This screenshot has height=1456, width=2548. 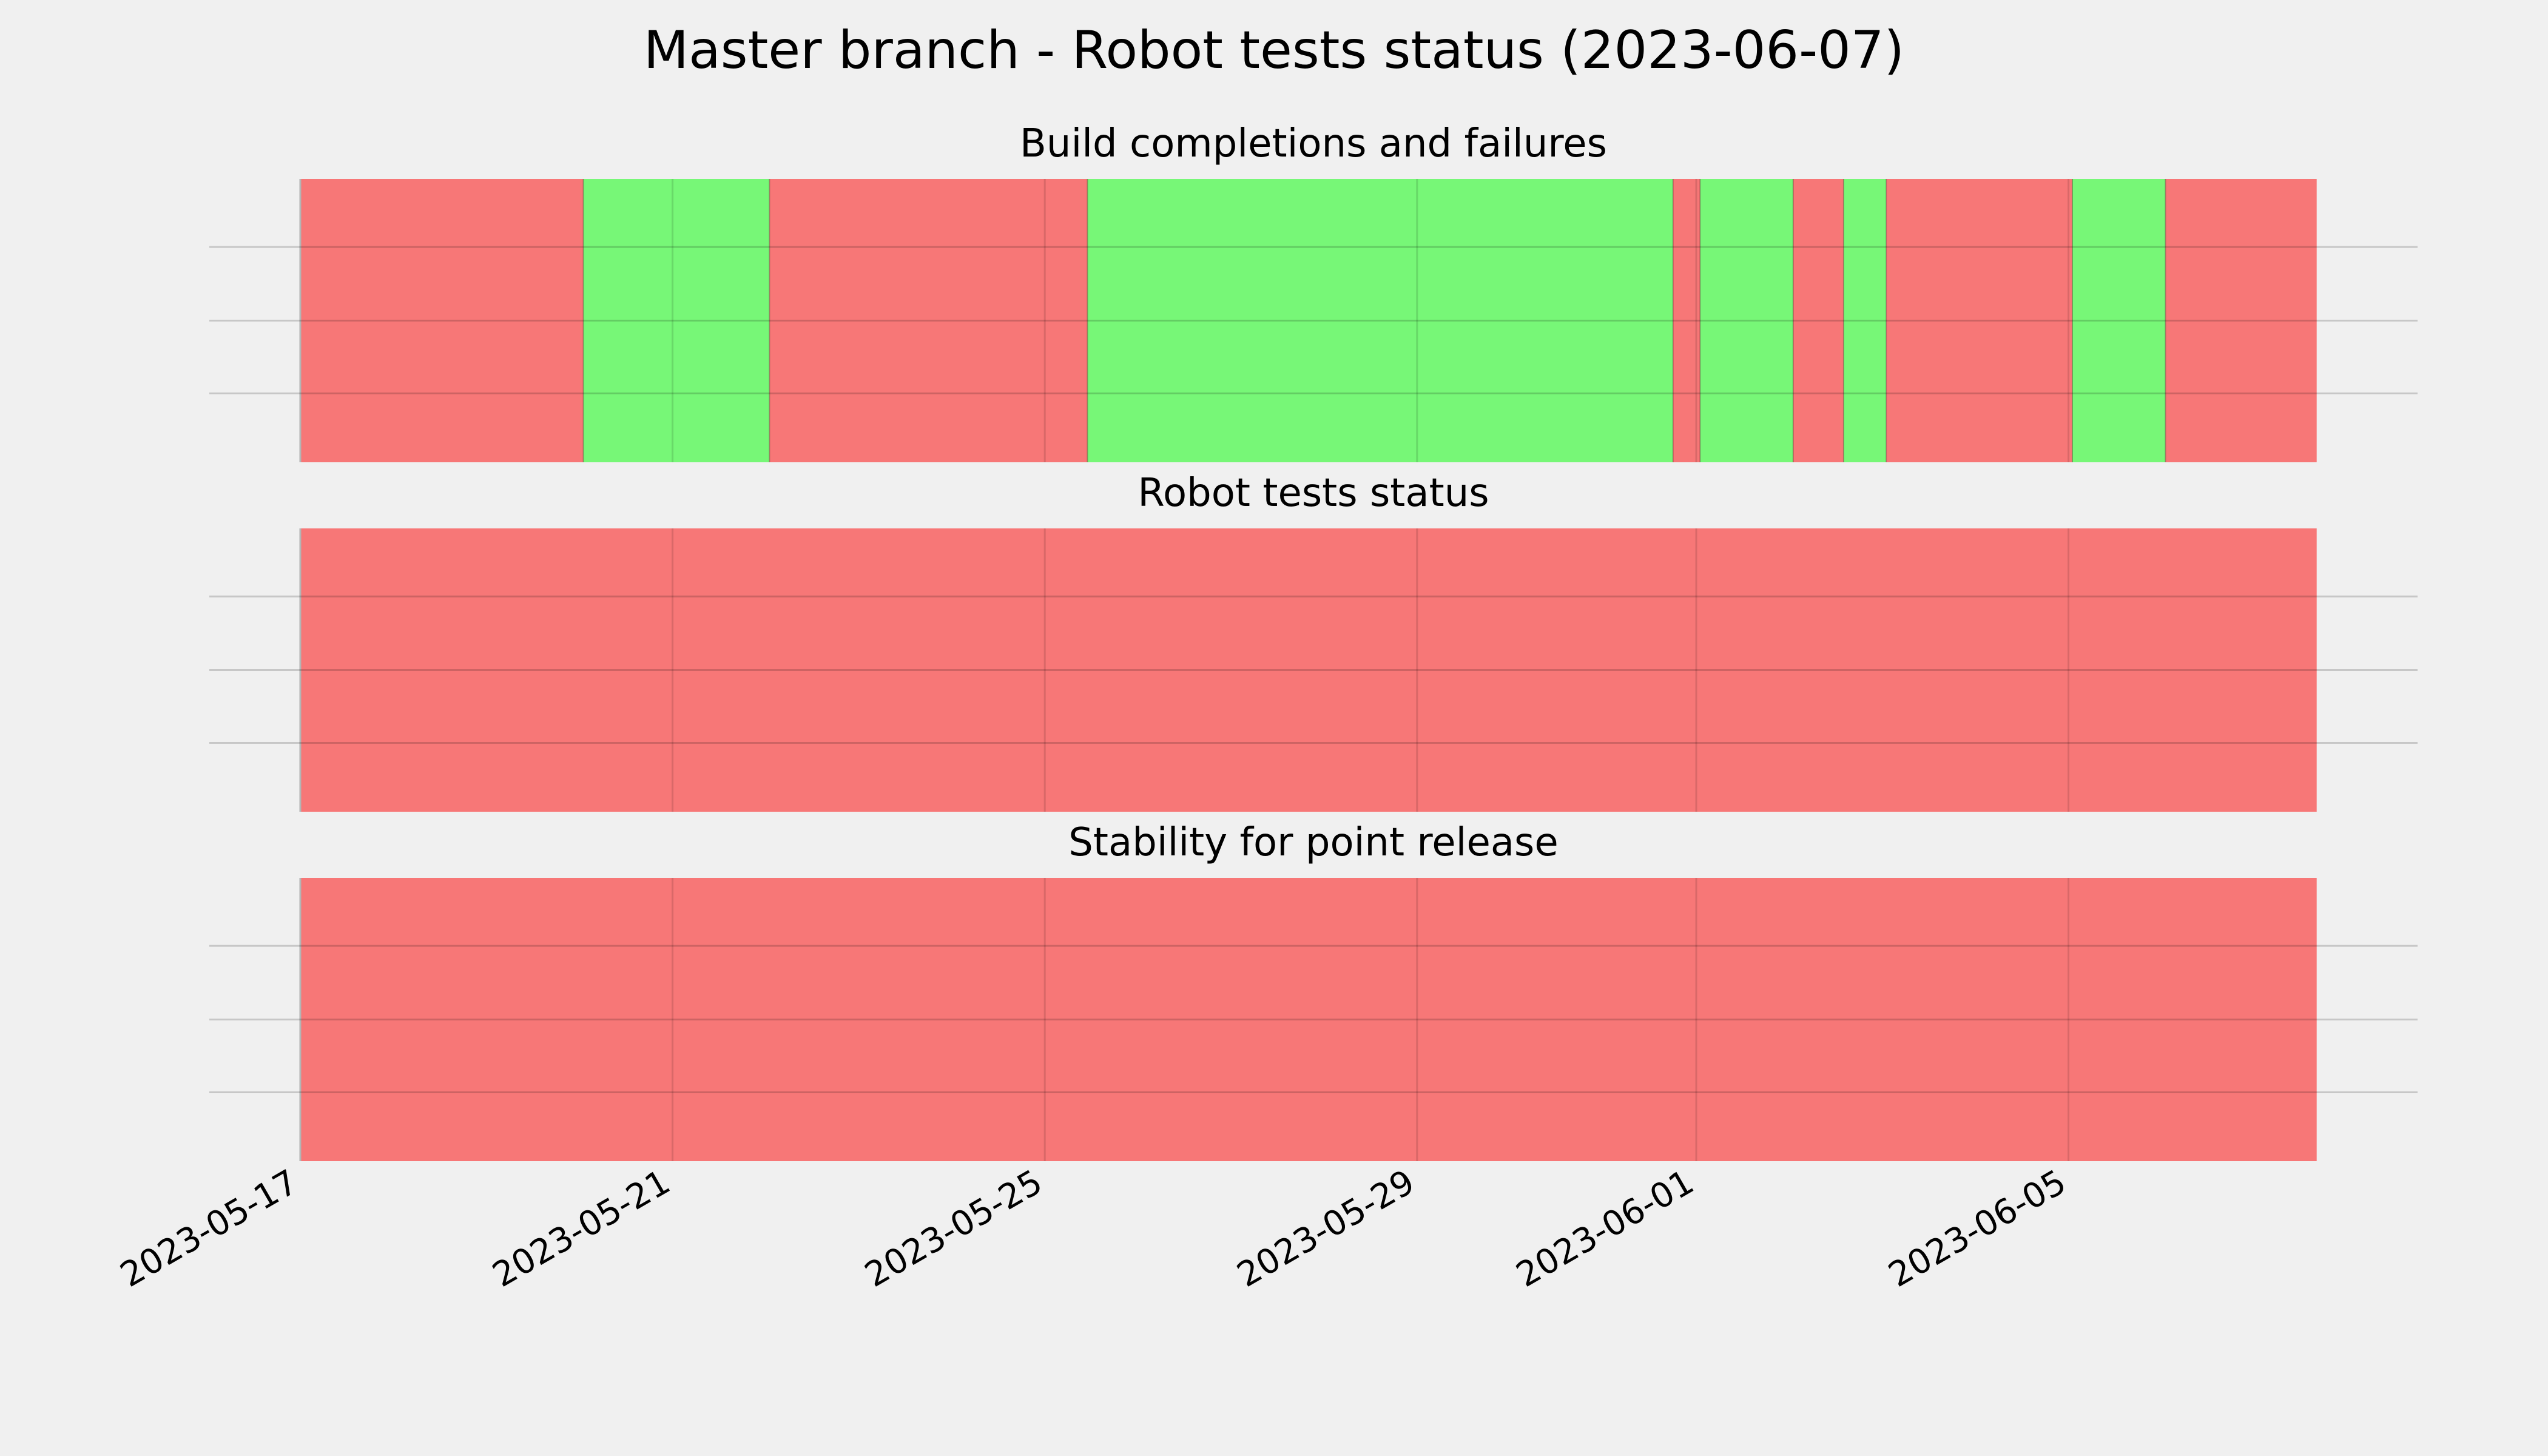 I want to click on x-tick-label: 2023-05-17, so click(x=209, y=1228).